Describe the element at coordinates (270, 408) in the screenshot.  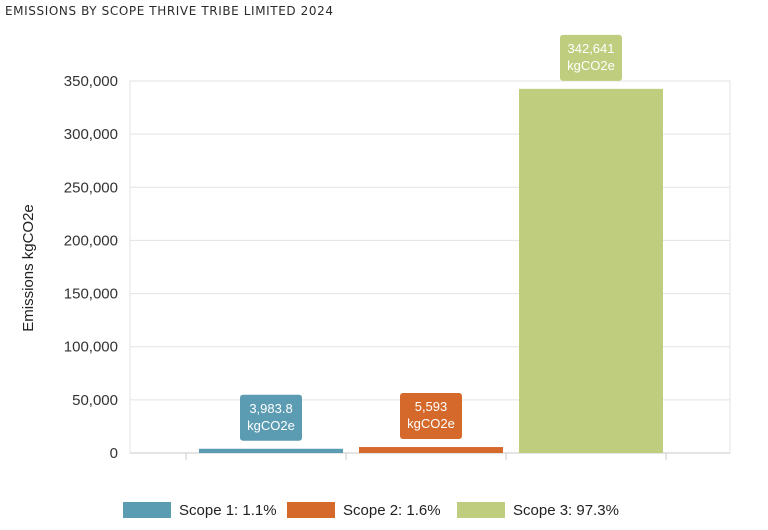
I see `data-label: 3,983.8` at that location.